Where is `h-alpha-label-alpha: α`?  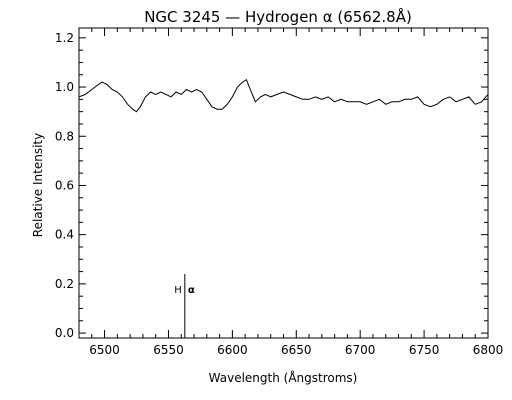 h-alpha-label-alpha: α is located at coordinates (191, 290).